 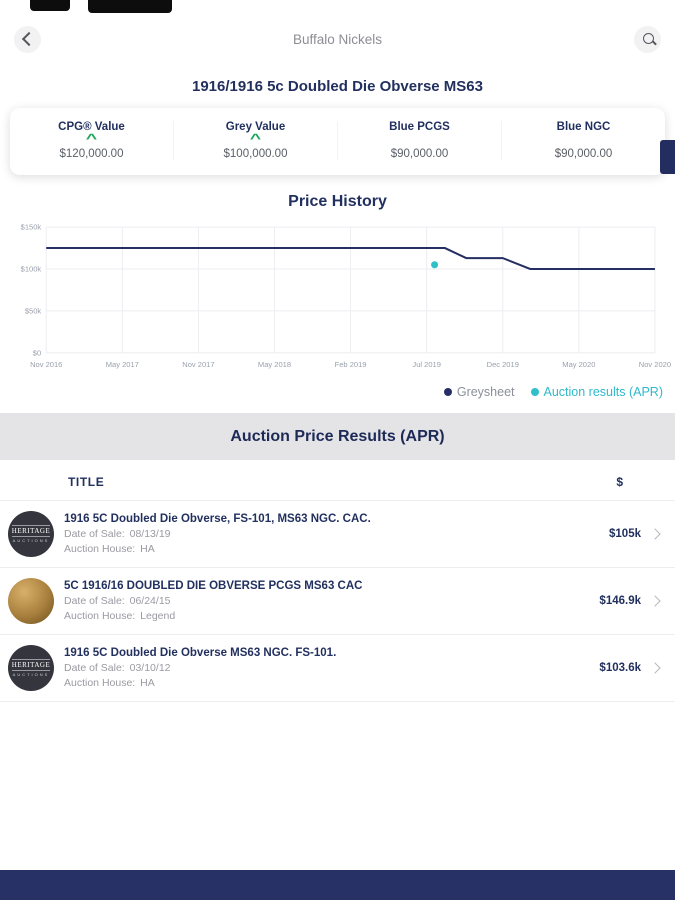 I want to click on page-title: Buffalo Nickels, so click(x=337, y=39).